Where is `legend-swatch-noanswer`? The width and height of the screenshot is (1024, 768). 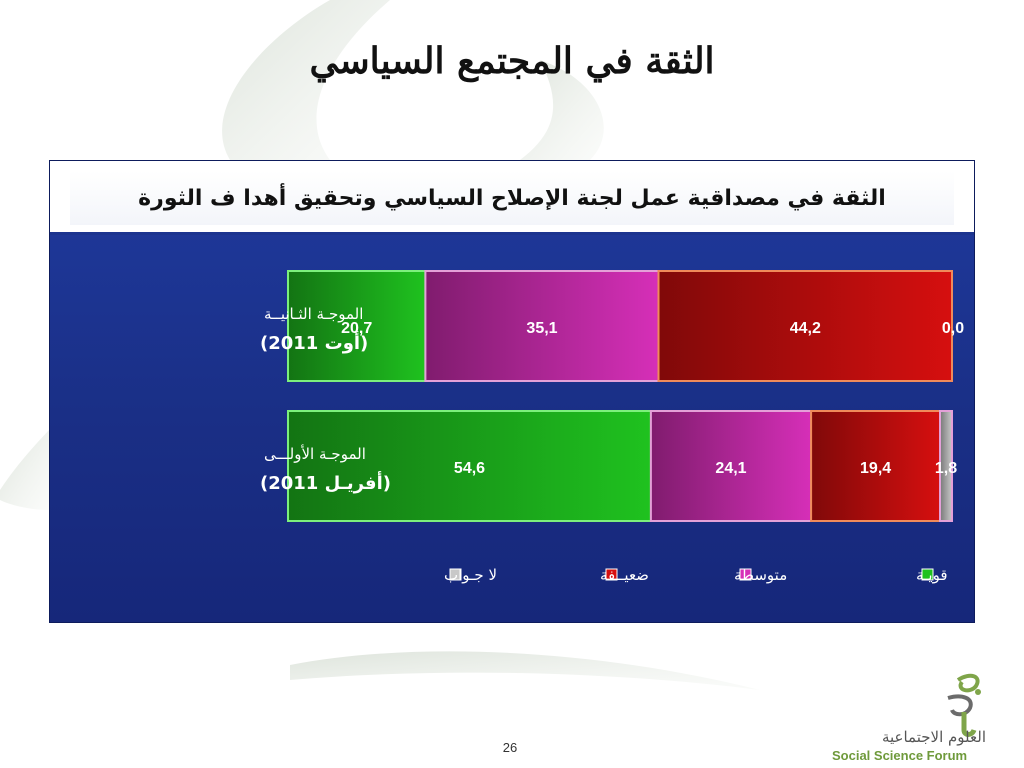 legend-swatch-noanswer is located at coordinates (455, 574).